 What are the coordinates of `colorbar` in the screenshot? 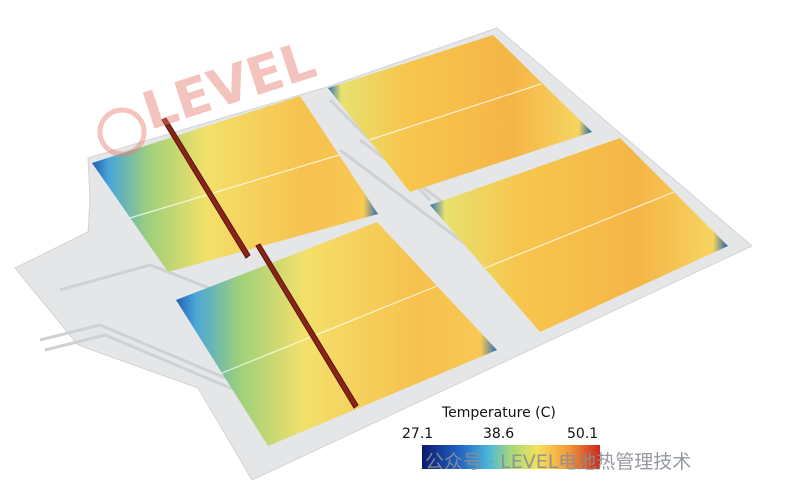 It's located at (511, 457).